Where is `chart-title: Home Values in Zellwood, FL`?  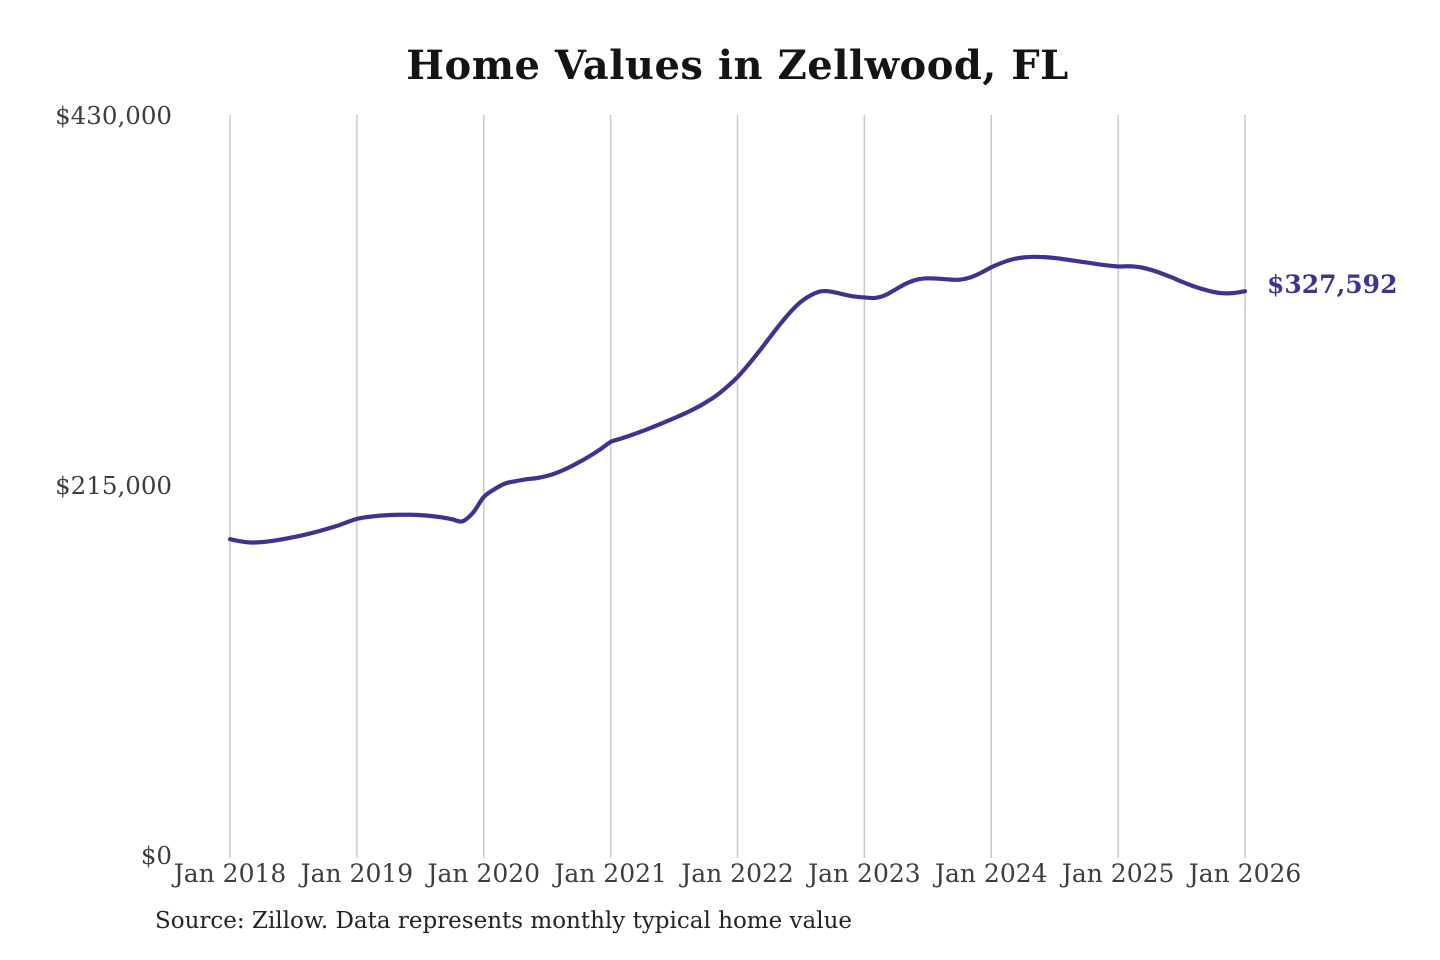 chart-title: Home Values in Zellwood, FL is located at coordinates (737, 65).